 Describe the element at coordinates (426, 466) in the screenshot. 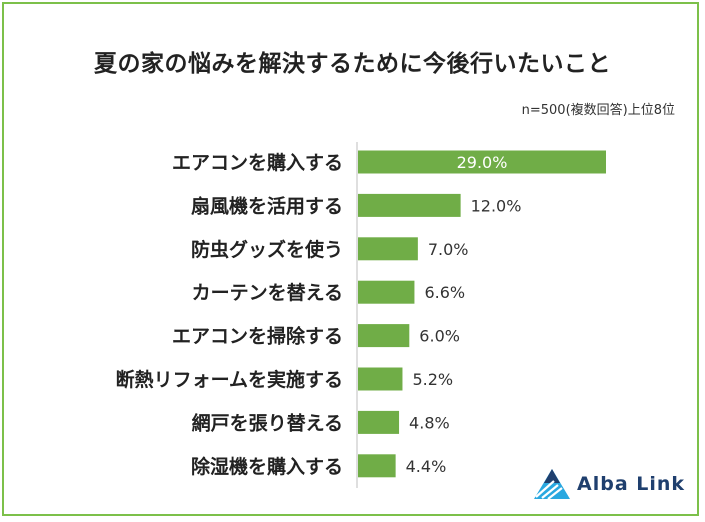

I see `data-label: 4.4%` at that location.